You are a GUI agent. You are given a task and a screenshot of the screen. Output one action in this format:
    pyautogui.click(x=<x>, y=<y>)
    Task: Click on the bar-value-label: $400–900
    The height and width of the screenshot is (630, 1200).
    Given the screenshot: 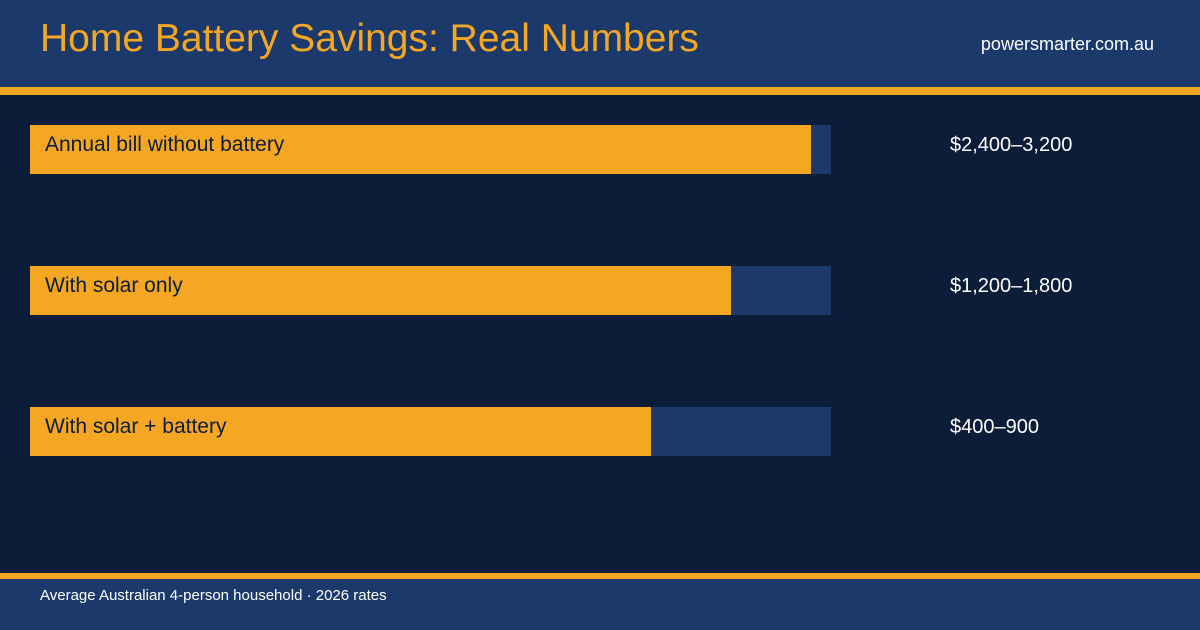 What is the action you would take?
    pyautogui.click(x=994, y=427)
    